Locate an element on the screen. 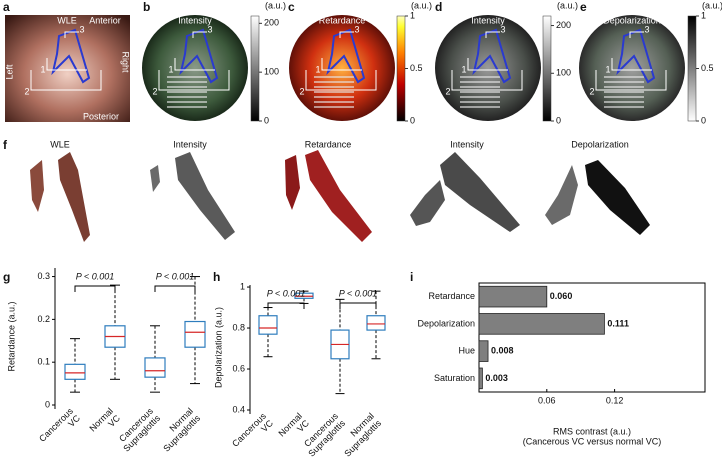  panel-letter: g is located at coordinates (6, 277).